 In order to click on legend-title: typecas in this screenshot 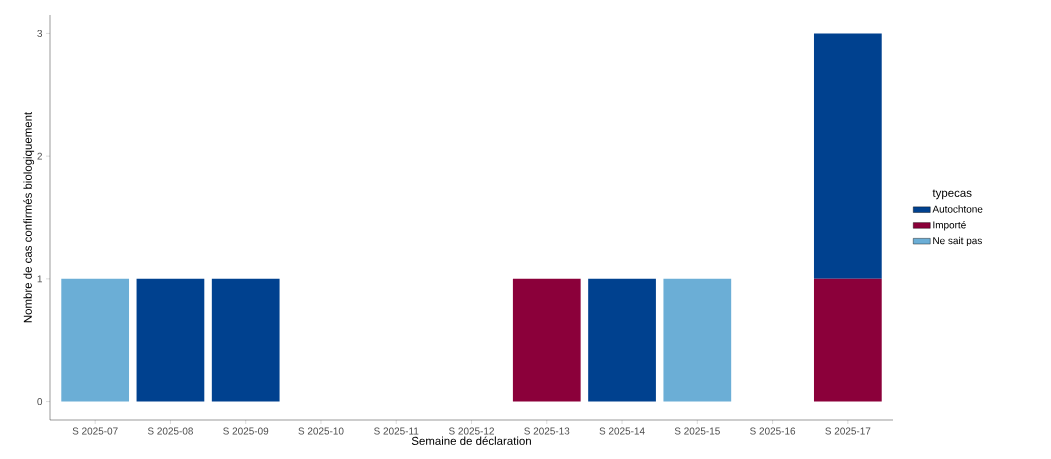, I will do `click(952, 194)`.